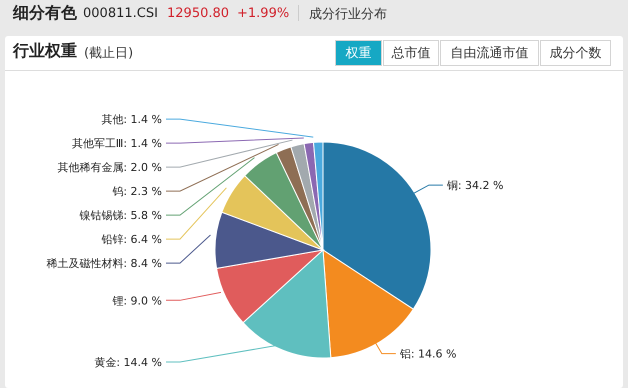 The height and width of the screenshot is (388, 628). I want to click on slice-label: 稀土及磁性材料: 8.4 %, so click(104, 263).